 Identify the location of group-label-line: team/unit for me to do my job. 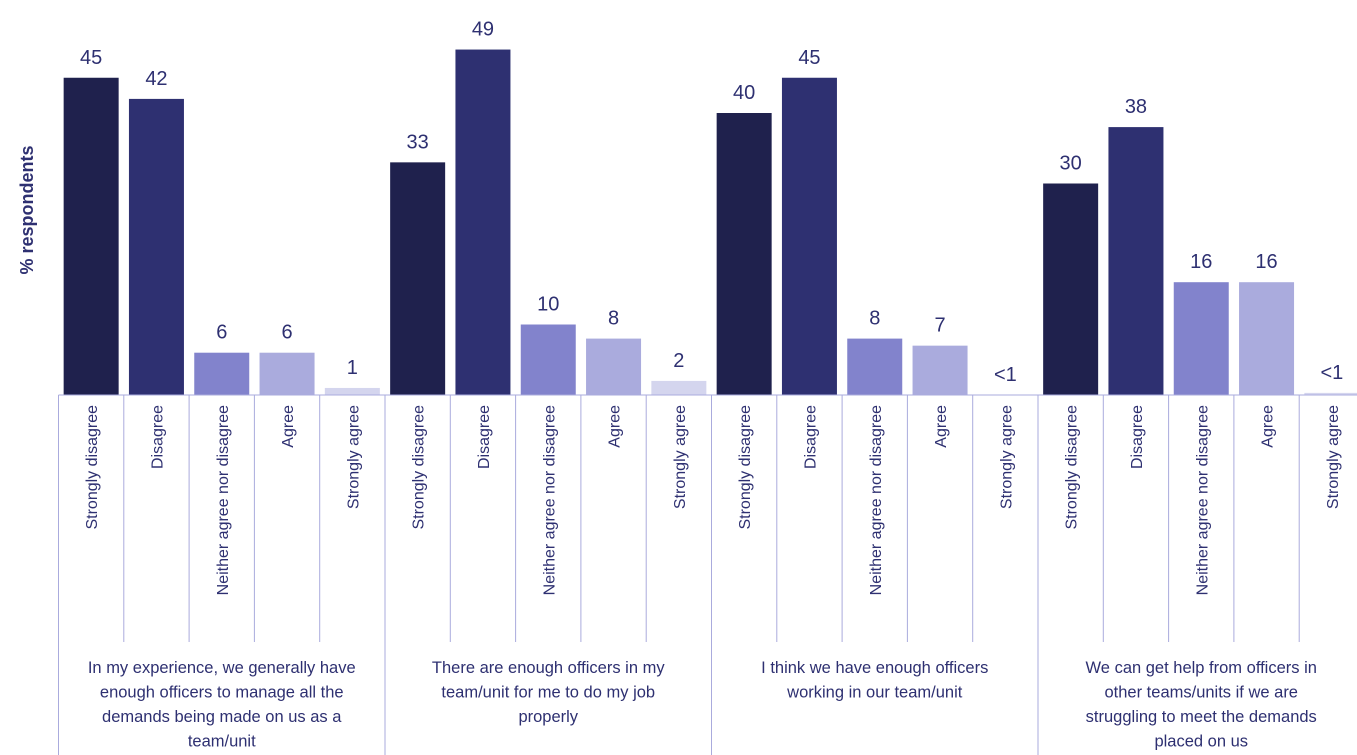
(548, 693).